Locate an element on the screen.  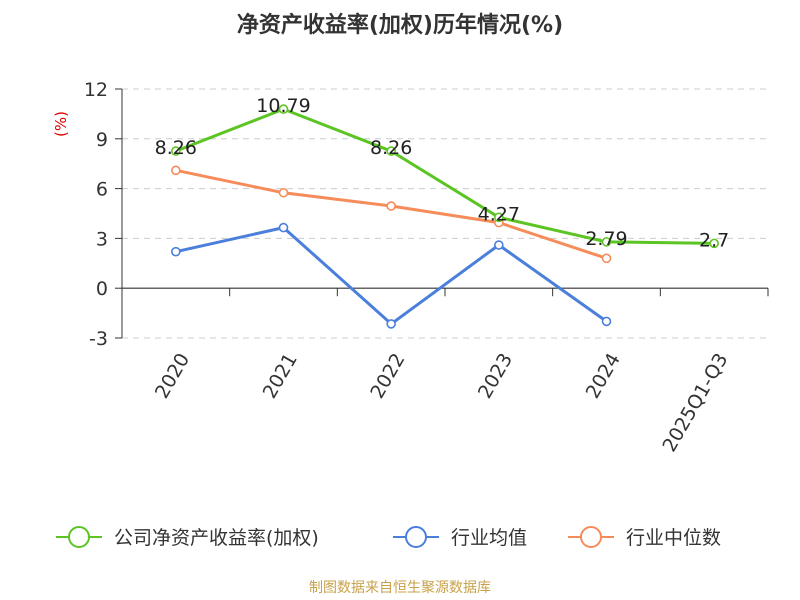
y-tick-label: 3 is located at coordinates (102, 239).